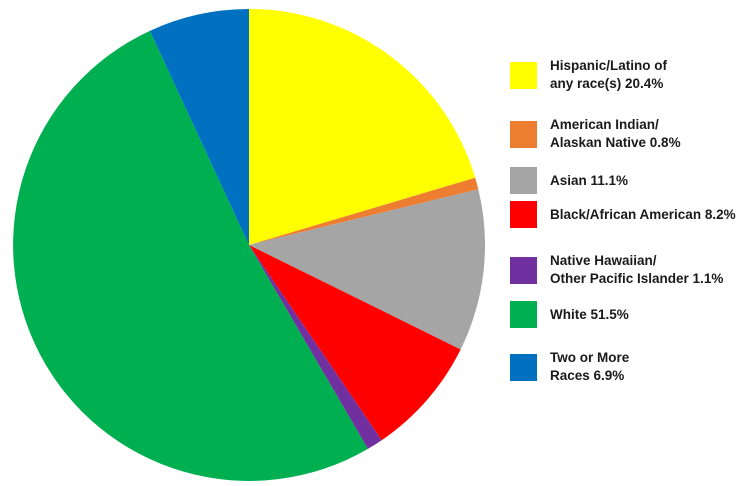 The height and width of the screenshot is (486, 748). I want to click on legend-label: Hispanic/Latino of any race(s) 20.4%, so click(609, 74).